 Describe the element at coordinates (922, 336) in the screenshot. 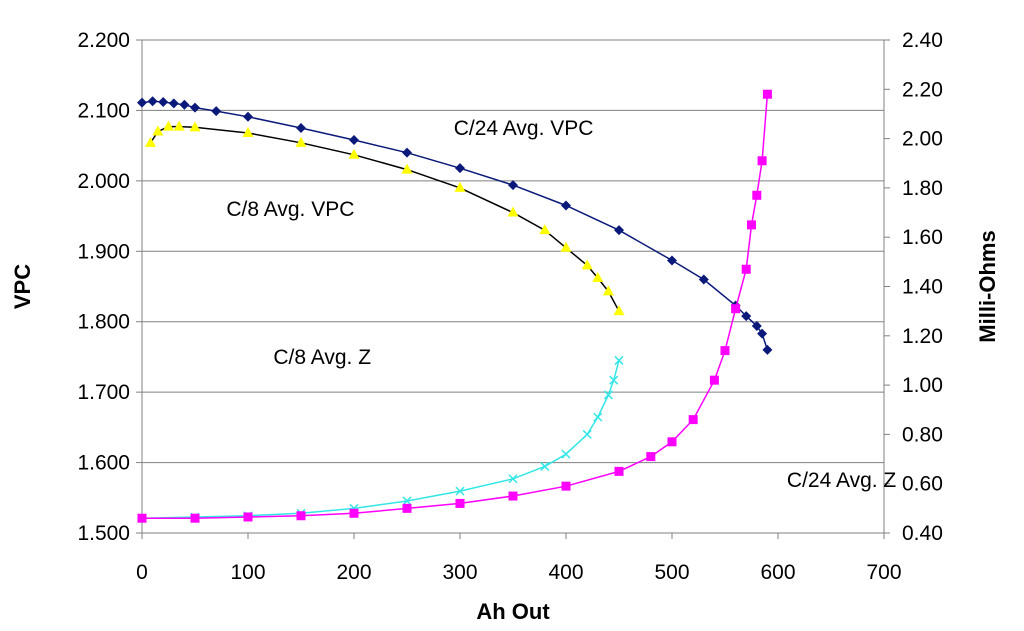

I see `y2-tick-label: 1.20` at that location.